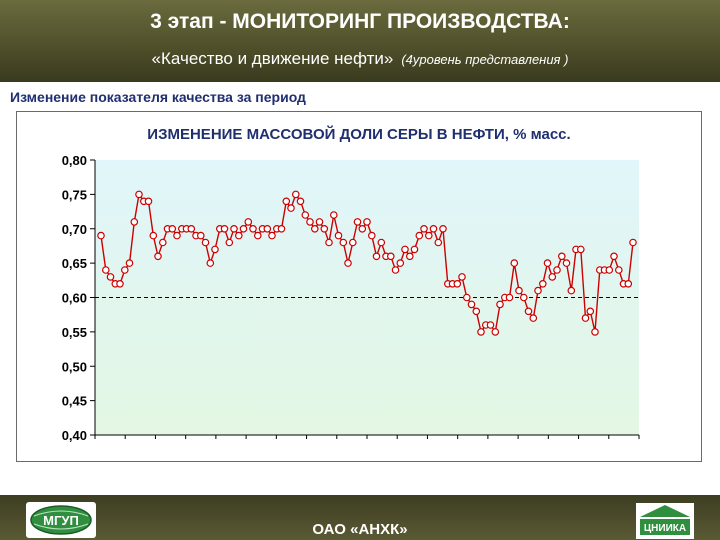 The image size is (720, 540). What do you see at coordinates (360, 517) in the screenshot?
I see `footer-bar` at bounding box center [360, 517].